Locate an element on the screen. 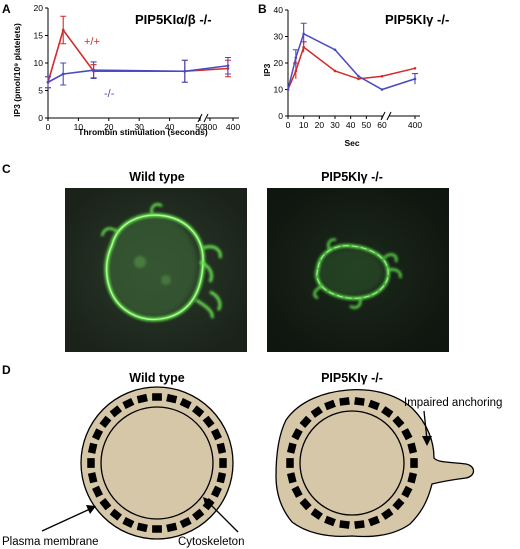  schematic-cell-wild-type is located at coordinates (157, 463).